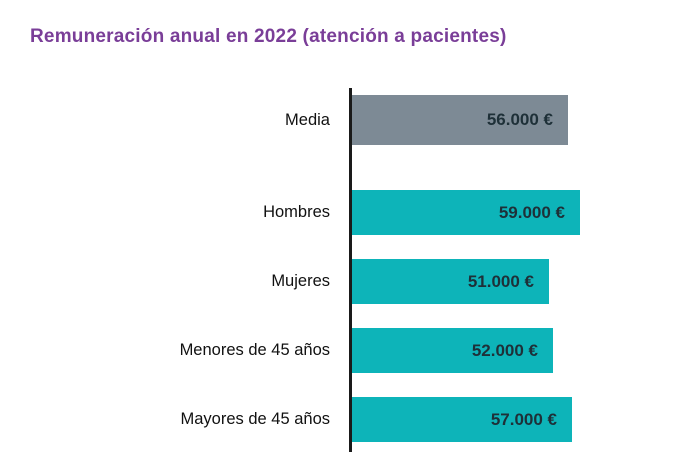 Image resolution: width=690 pixels, height=470 pixels. What do you see at coordinates (345, 419) in the screenshot?
I see `bar-row: Mayores de 45 años 57.000 €` at bounding box center [345, 419].